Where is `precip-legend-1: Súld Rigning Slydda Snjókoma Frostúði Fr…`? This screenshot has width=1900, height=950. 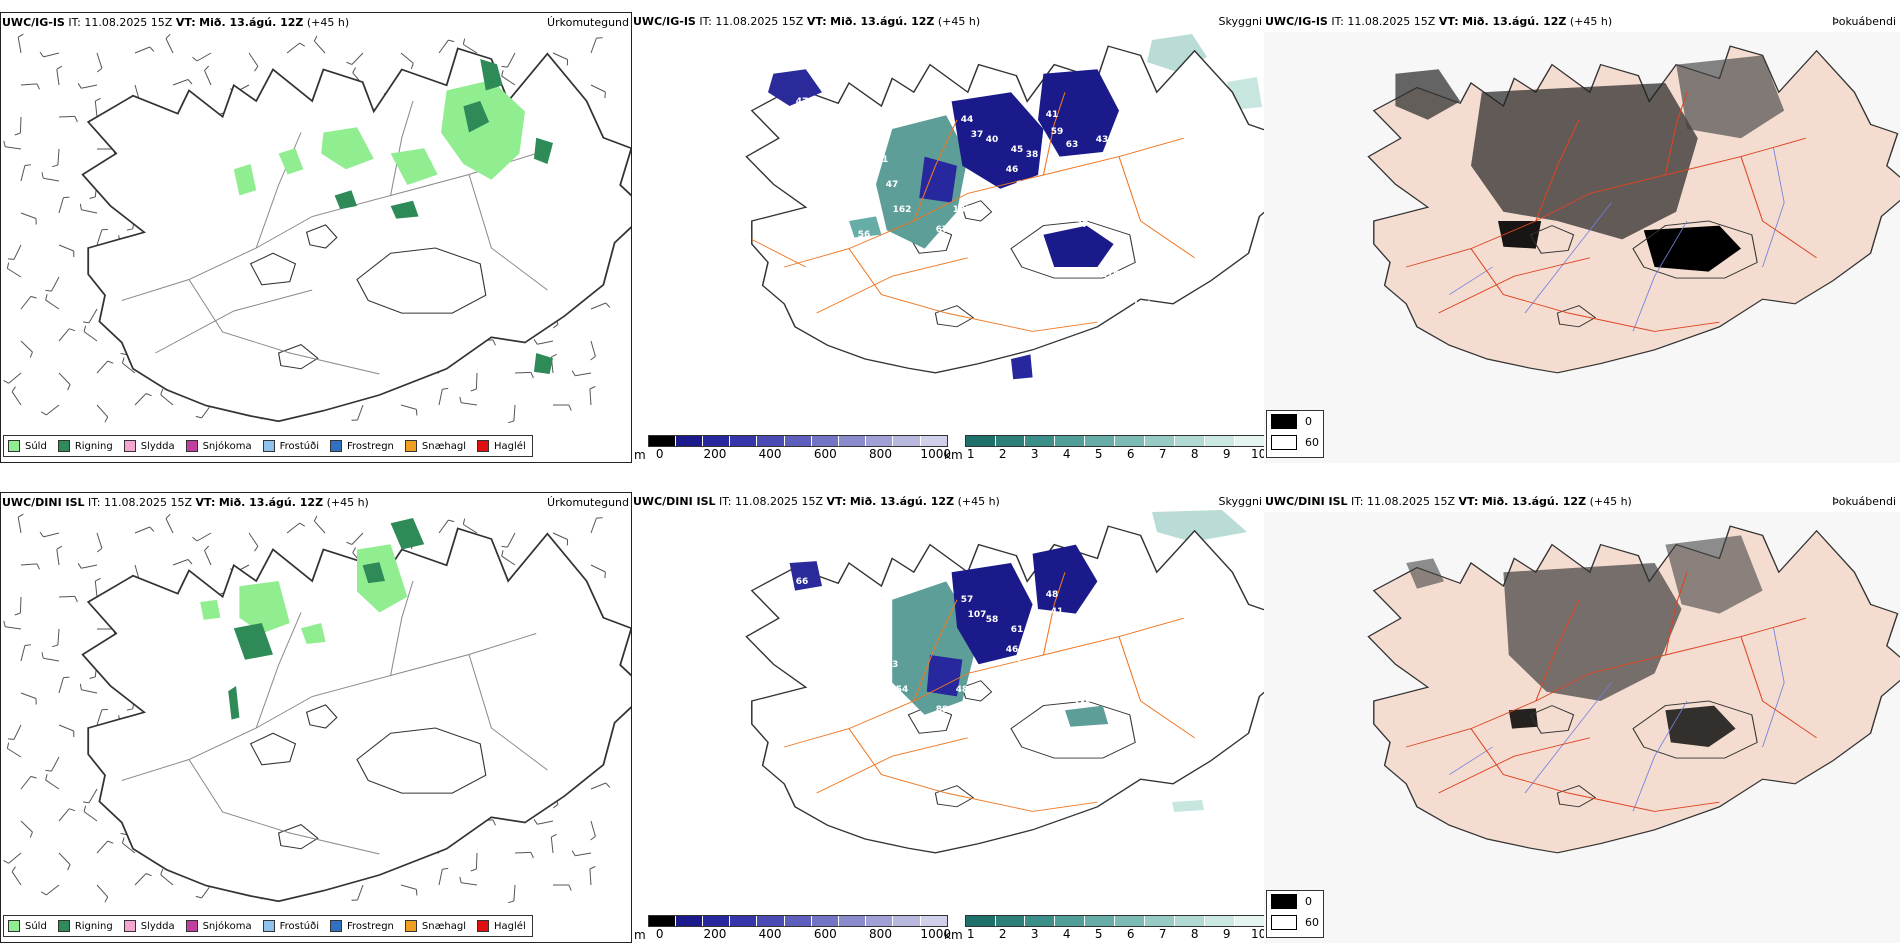
precip-legend-1: Súld Rigning Slydda Snjókoma Frostúði Fr… is located at coordinates (268, 446).